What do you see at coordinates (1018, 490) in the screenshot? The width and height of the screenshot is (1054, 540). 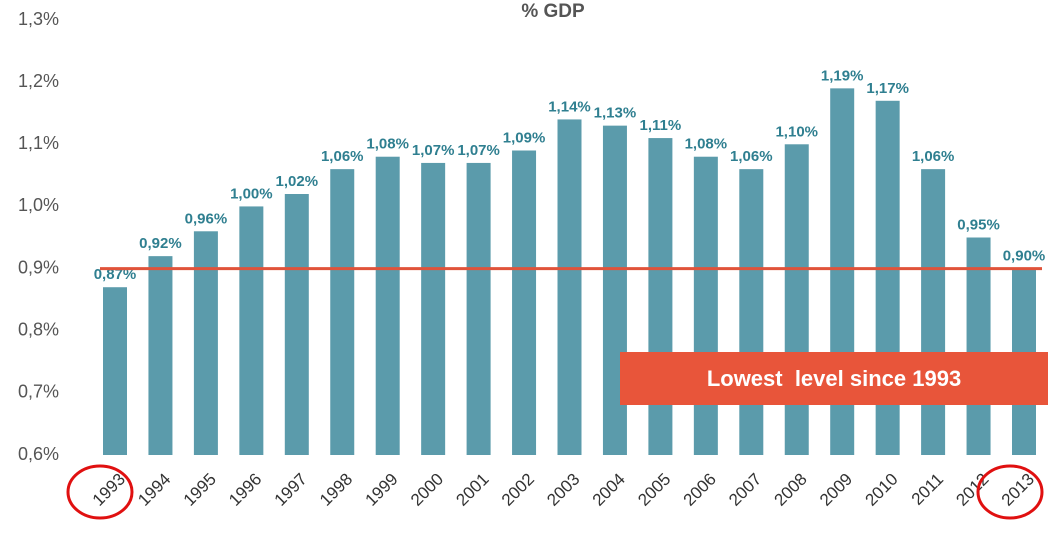 I see `x-tick-label: 2013` at bounding box center [1018, 490].